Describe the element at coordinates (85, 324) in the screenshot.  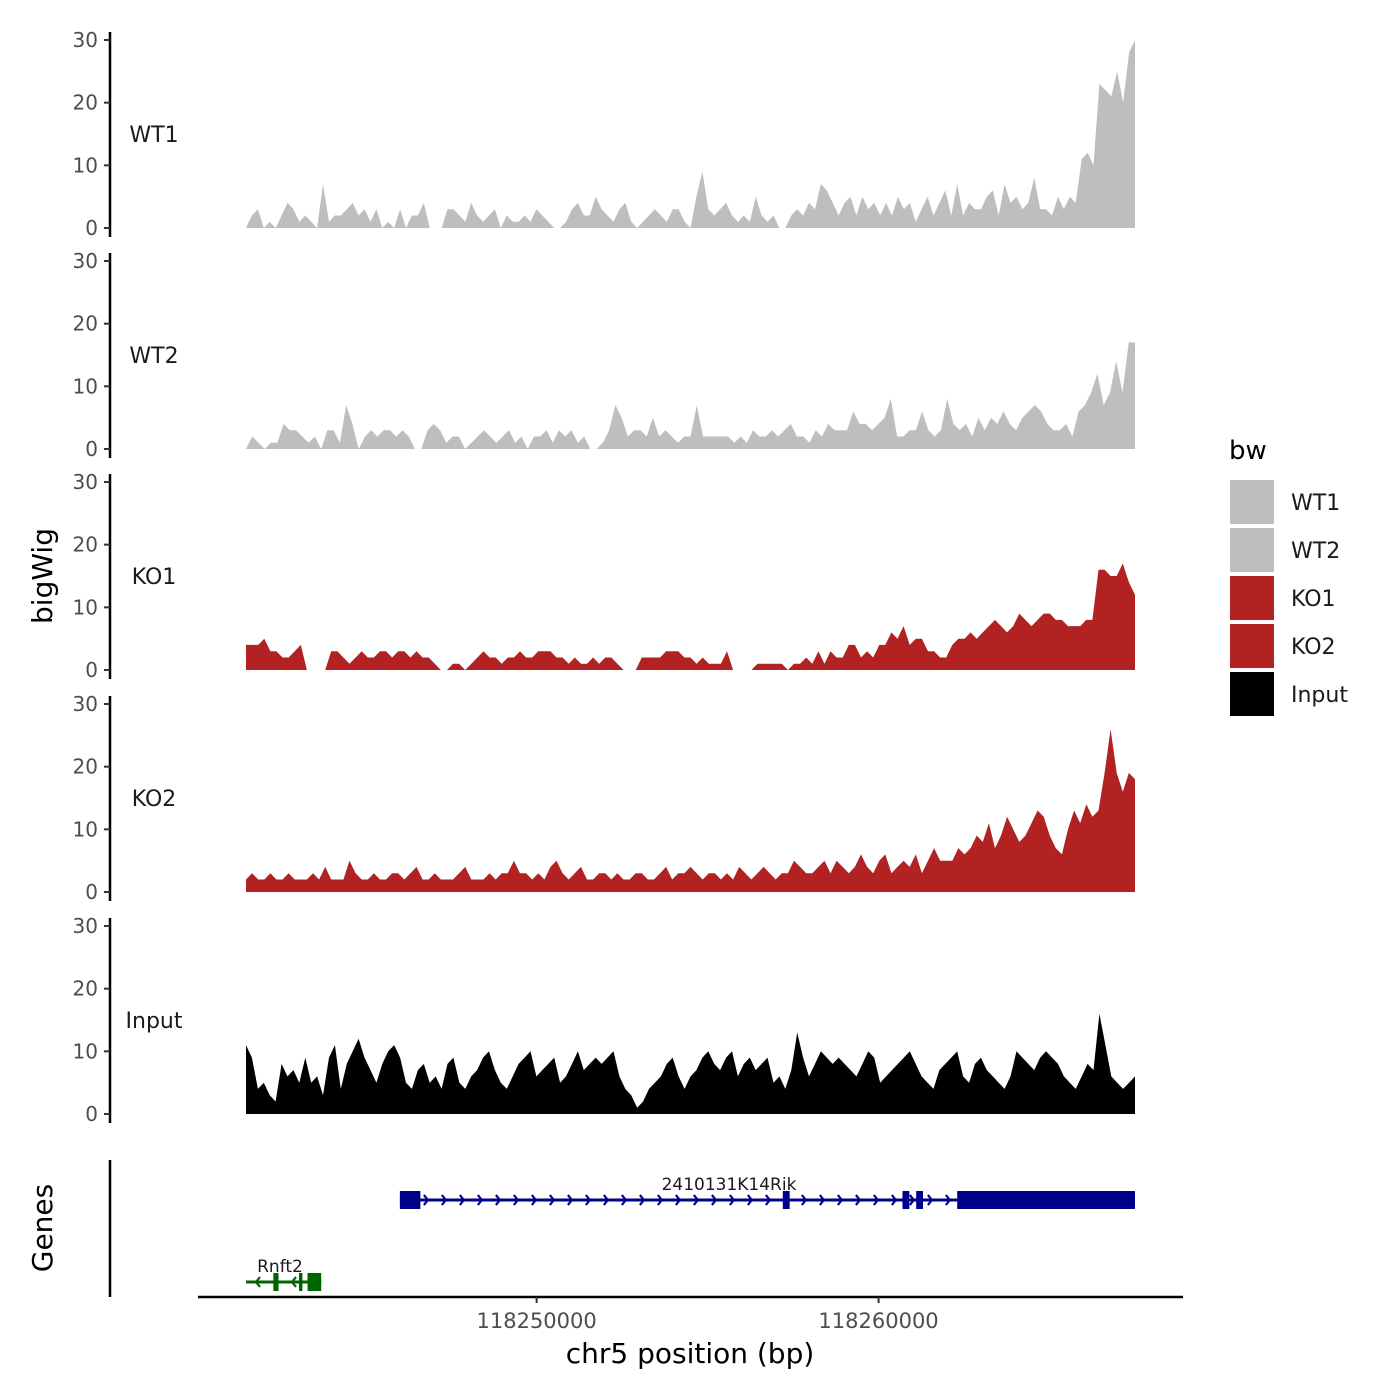
I see `y-tick-label-wt2-20: 20` at that location.